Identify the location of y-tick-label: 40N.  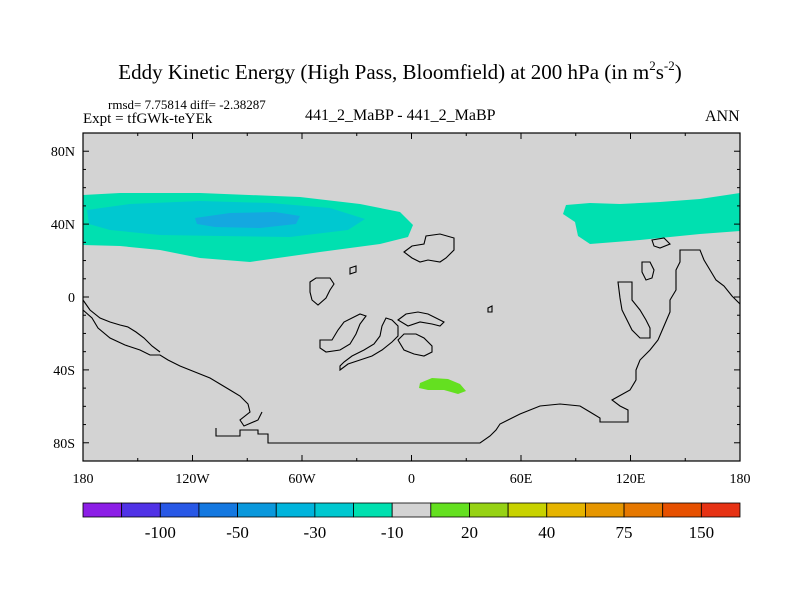
(63, 225).